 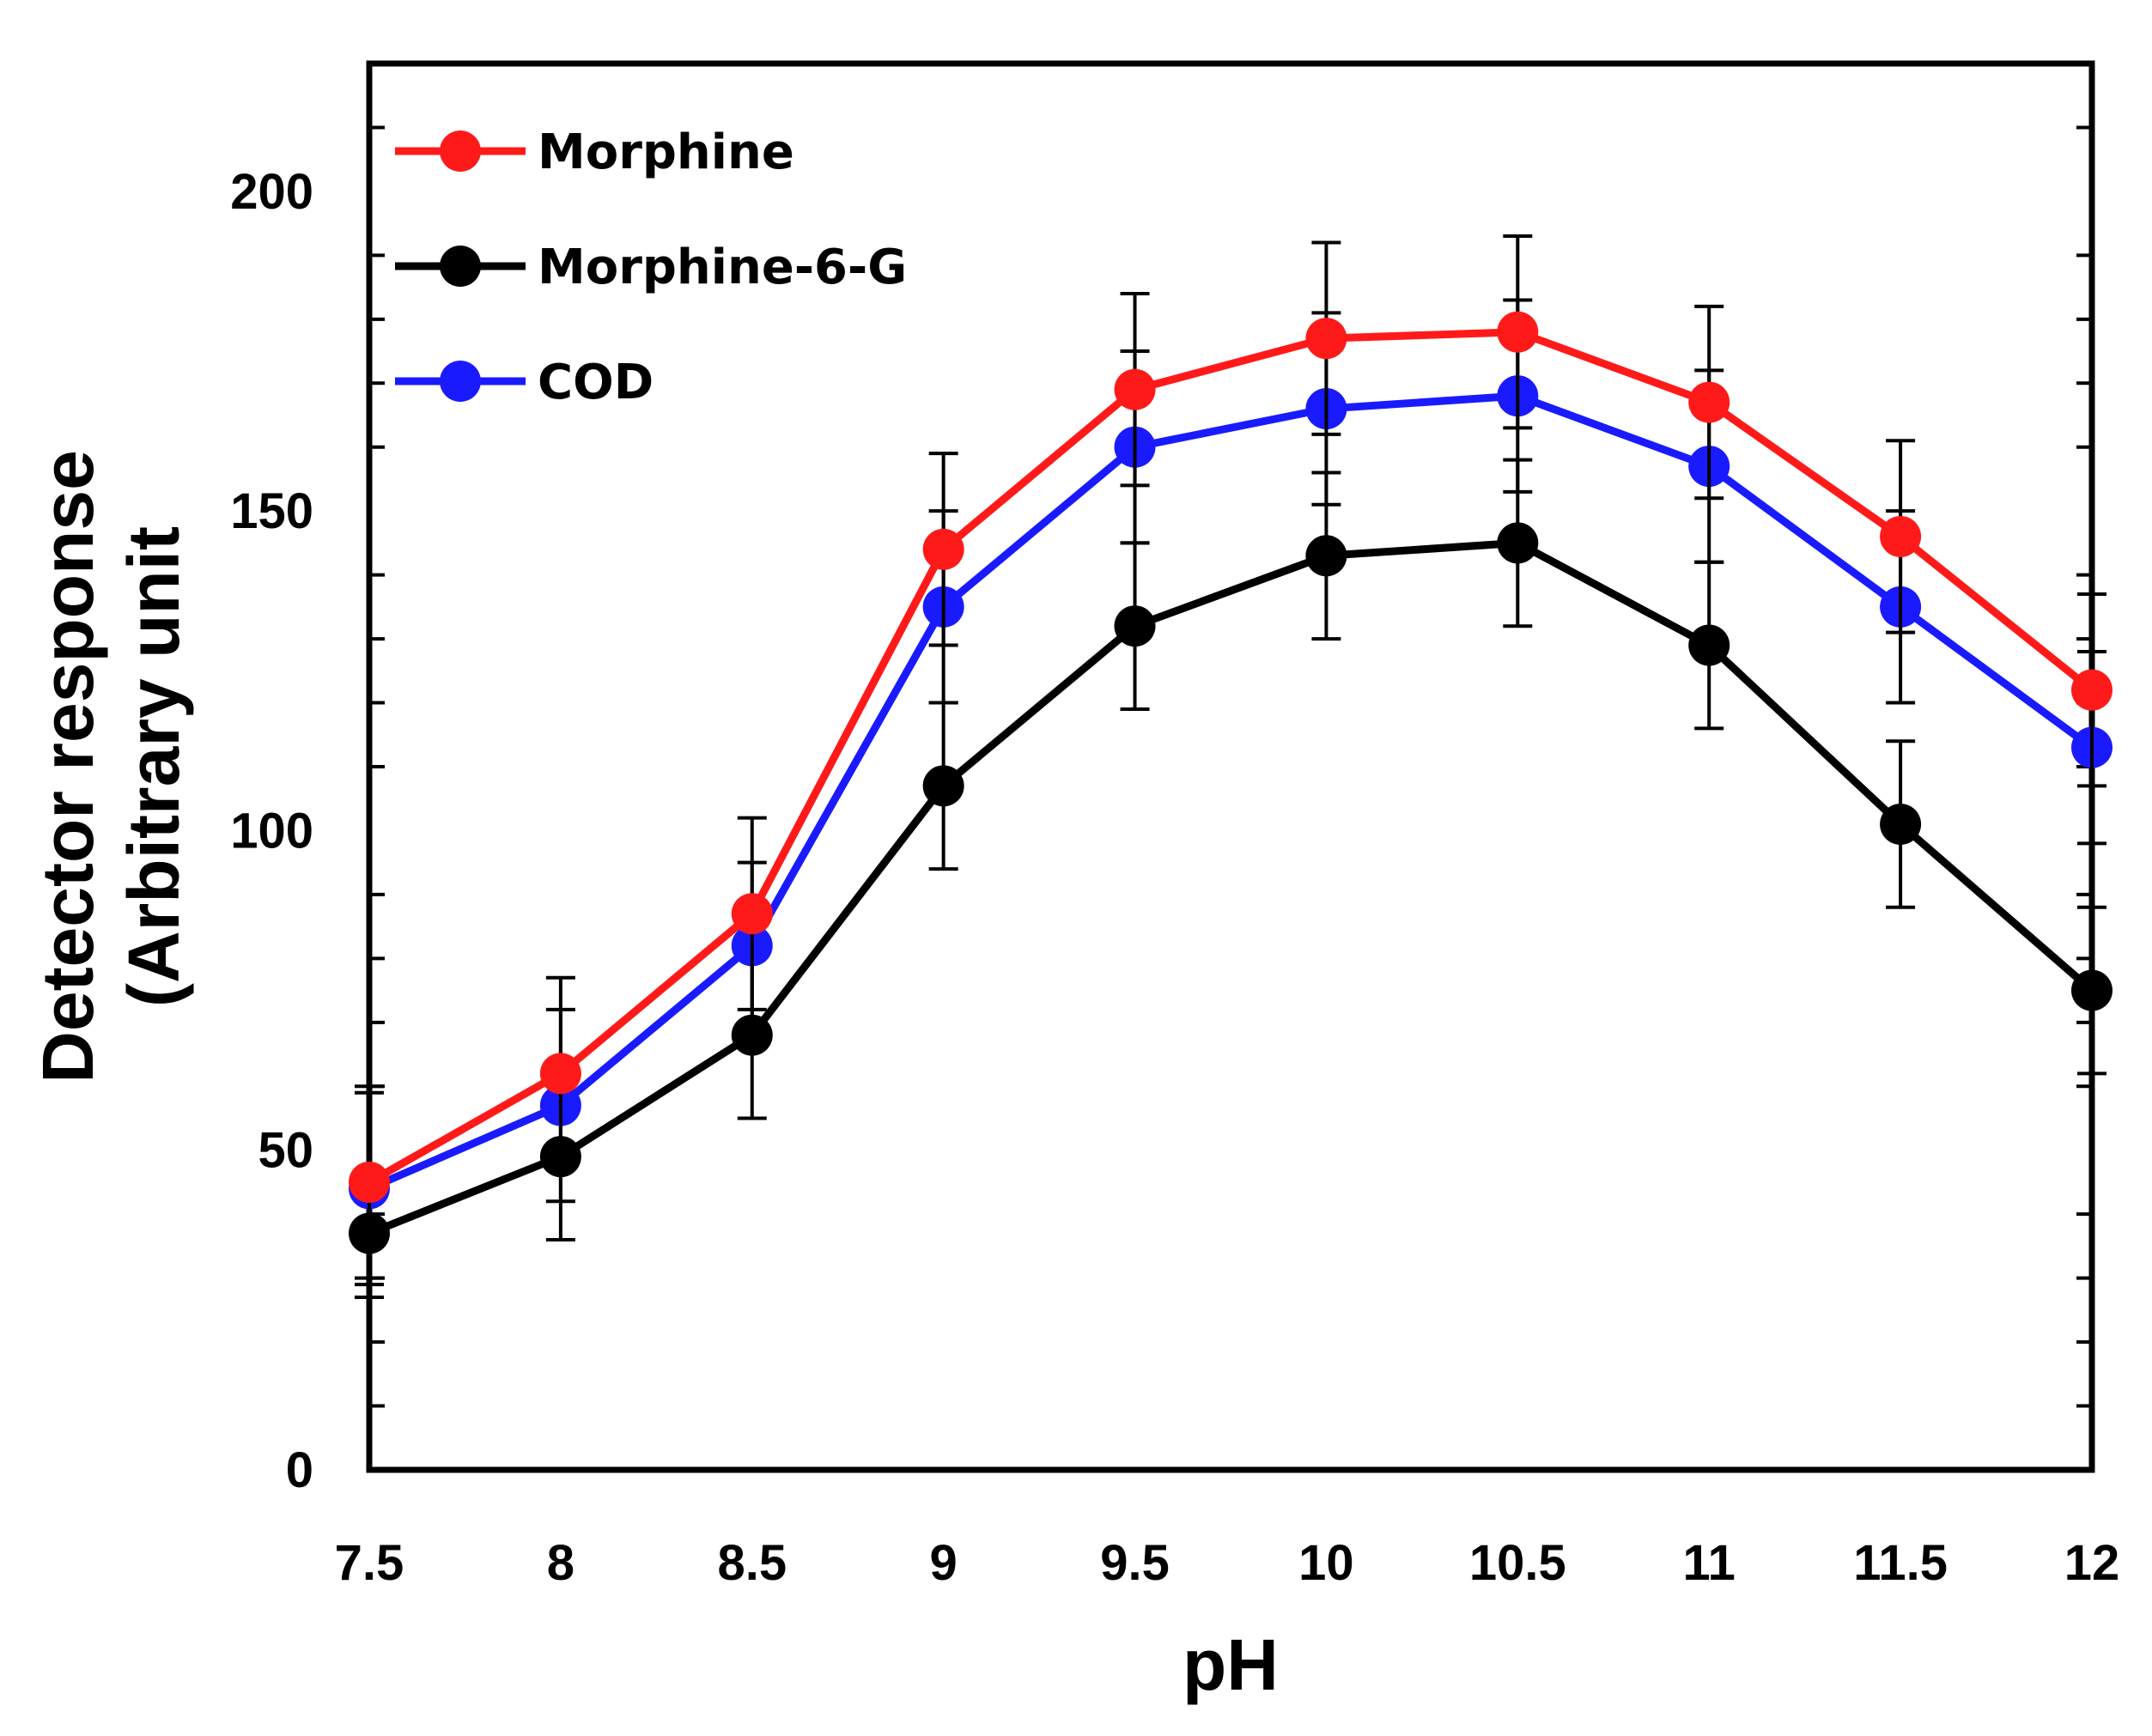 What do you see at coordinates (299, 1470) in the screenshot?
I see `y-tick-label: 0` at bounding box center [299, 1470].